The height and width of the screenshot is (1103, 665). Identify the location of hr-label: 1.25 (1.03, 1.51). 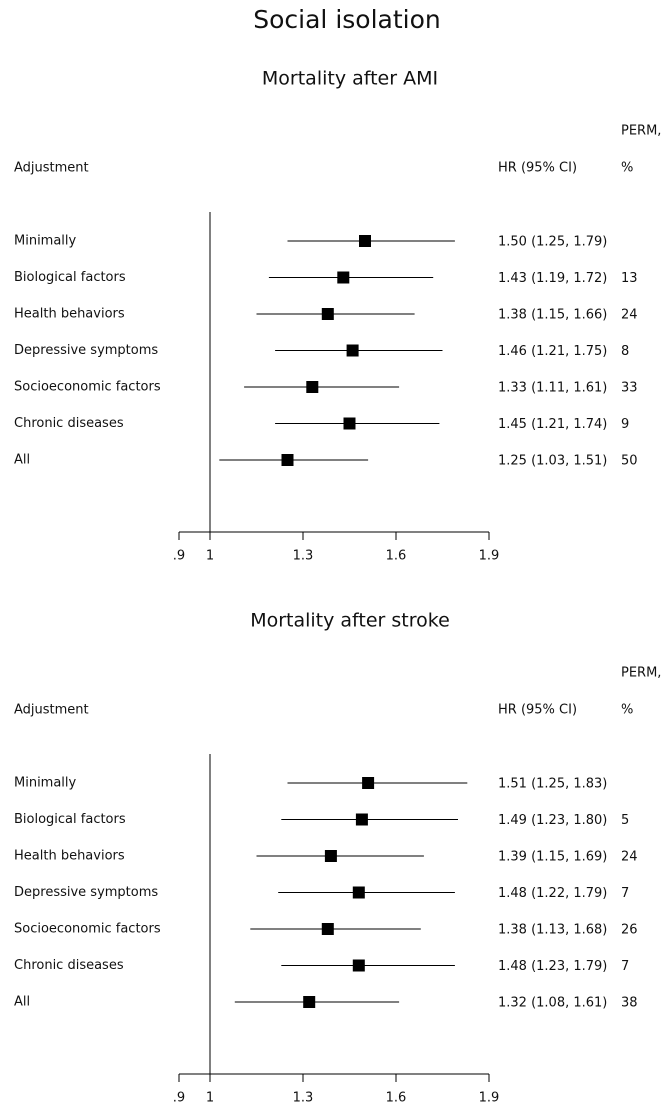
(552, 461).